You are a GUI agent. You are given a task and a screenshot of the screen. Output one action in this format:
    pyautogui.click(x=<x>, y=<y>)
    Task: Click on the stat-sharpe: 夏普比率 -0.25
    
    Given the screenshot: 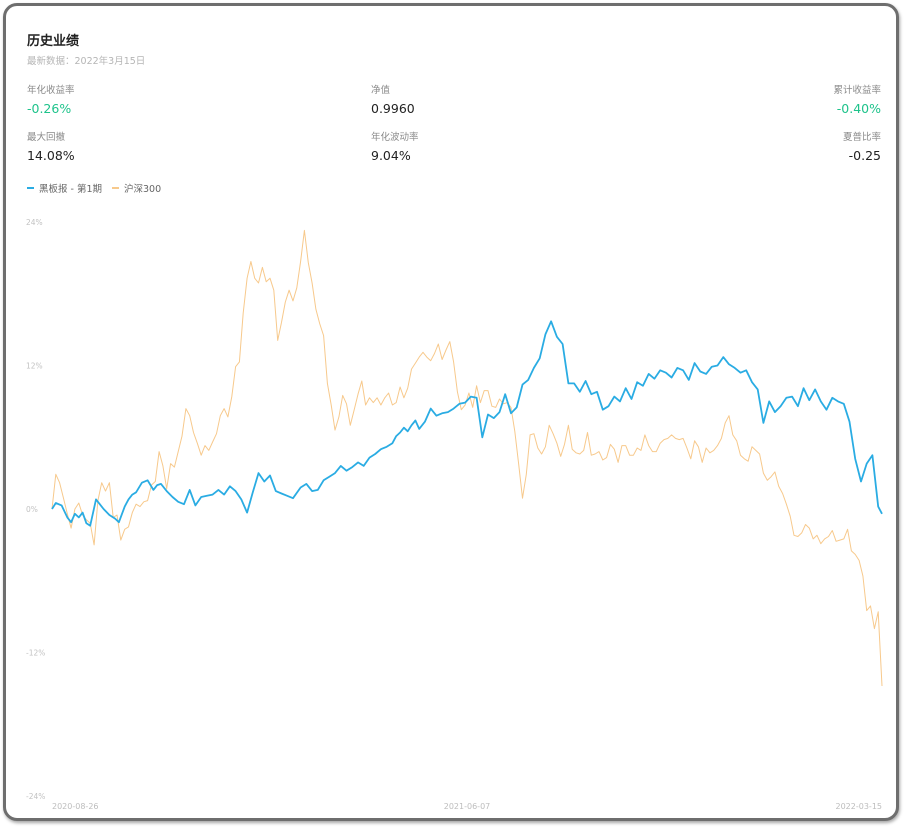 What is the action you would take?
    pyautogui.click(x=862, y=147)
    